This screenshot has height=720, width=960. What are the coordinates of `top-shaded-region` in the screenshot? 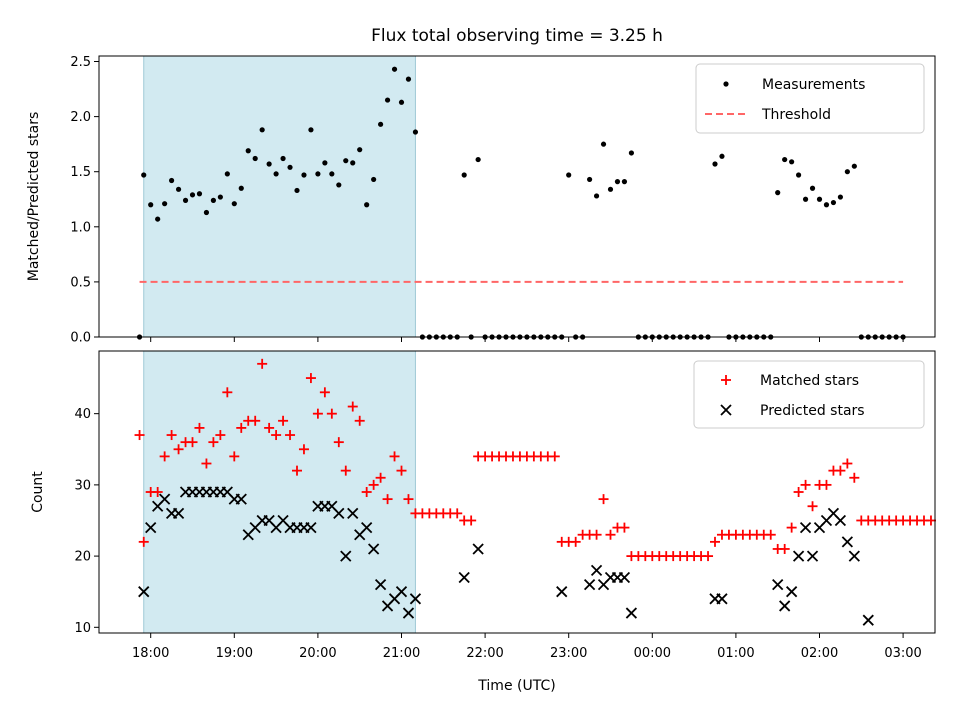 It's located at (279, 196).